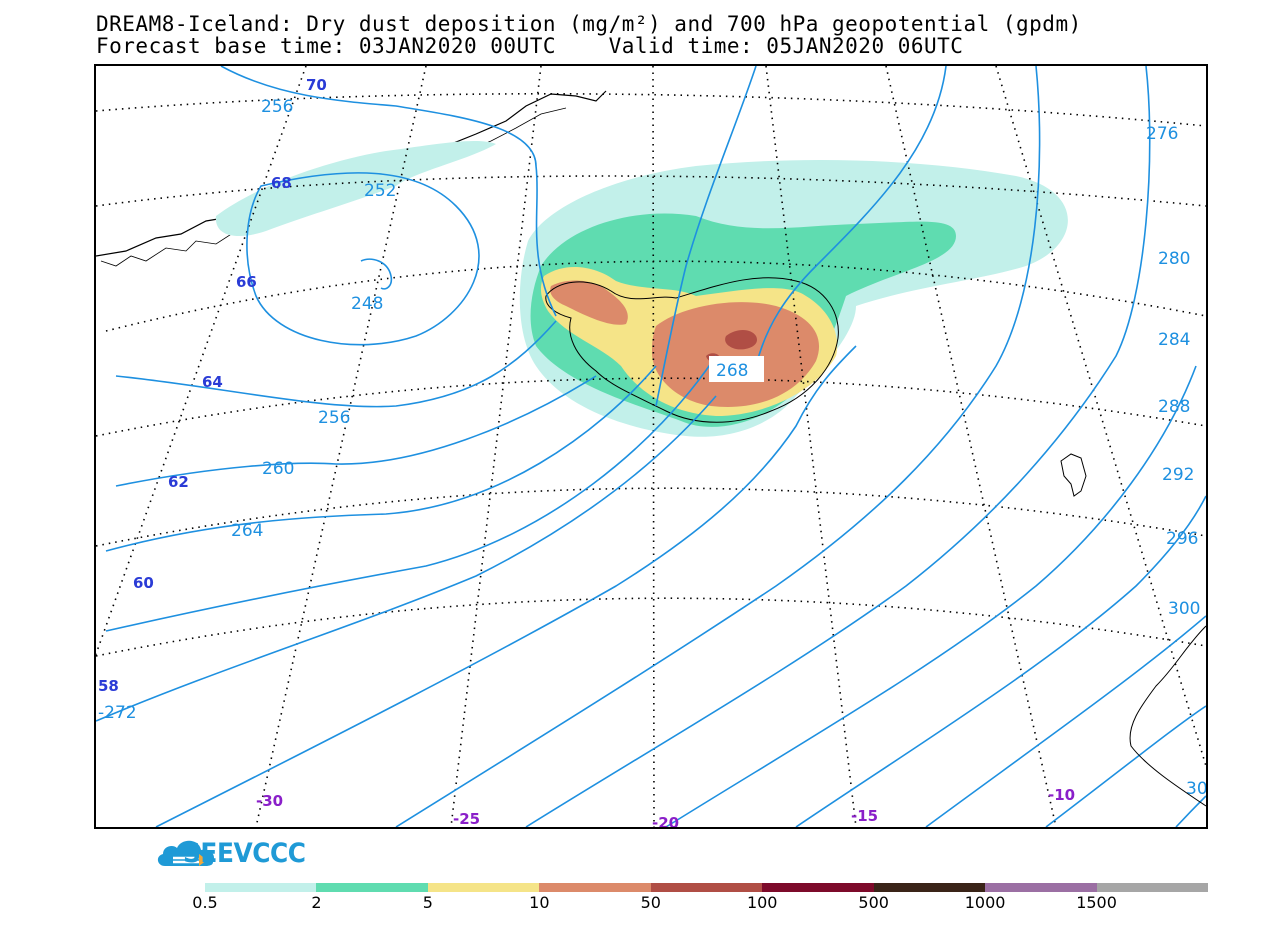 This screenshot has width=1271, height=925. I want to click on contour-label: 300, so click(1184, 609).